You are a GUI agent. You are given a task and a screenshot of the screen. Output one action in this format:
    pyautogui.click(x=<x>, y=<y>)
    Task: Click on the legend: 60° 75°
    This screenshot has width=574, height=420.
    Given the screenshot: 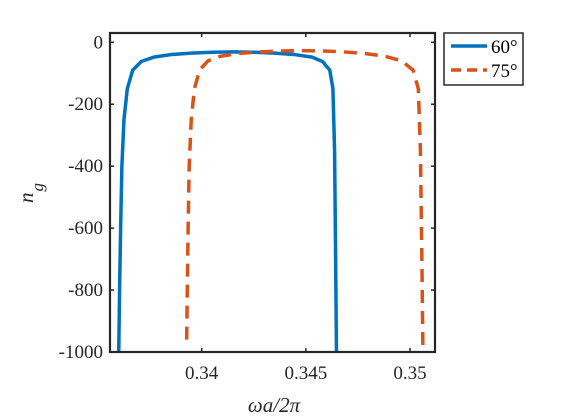 What is the action you would take?
    pyautogui.click(x=483, y=59)
    